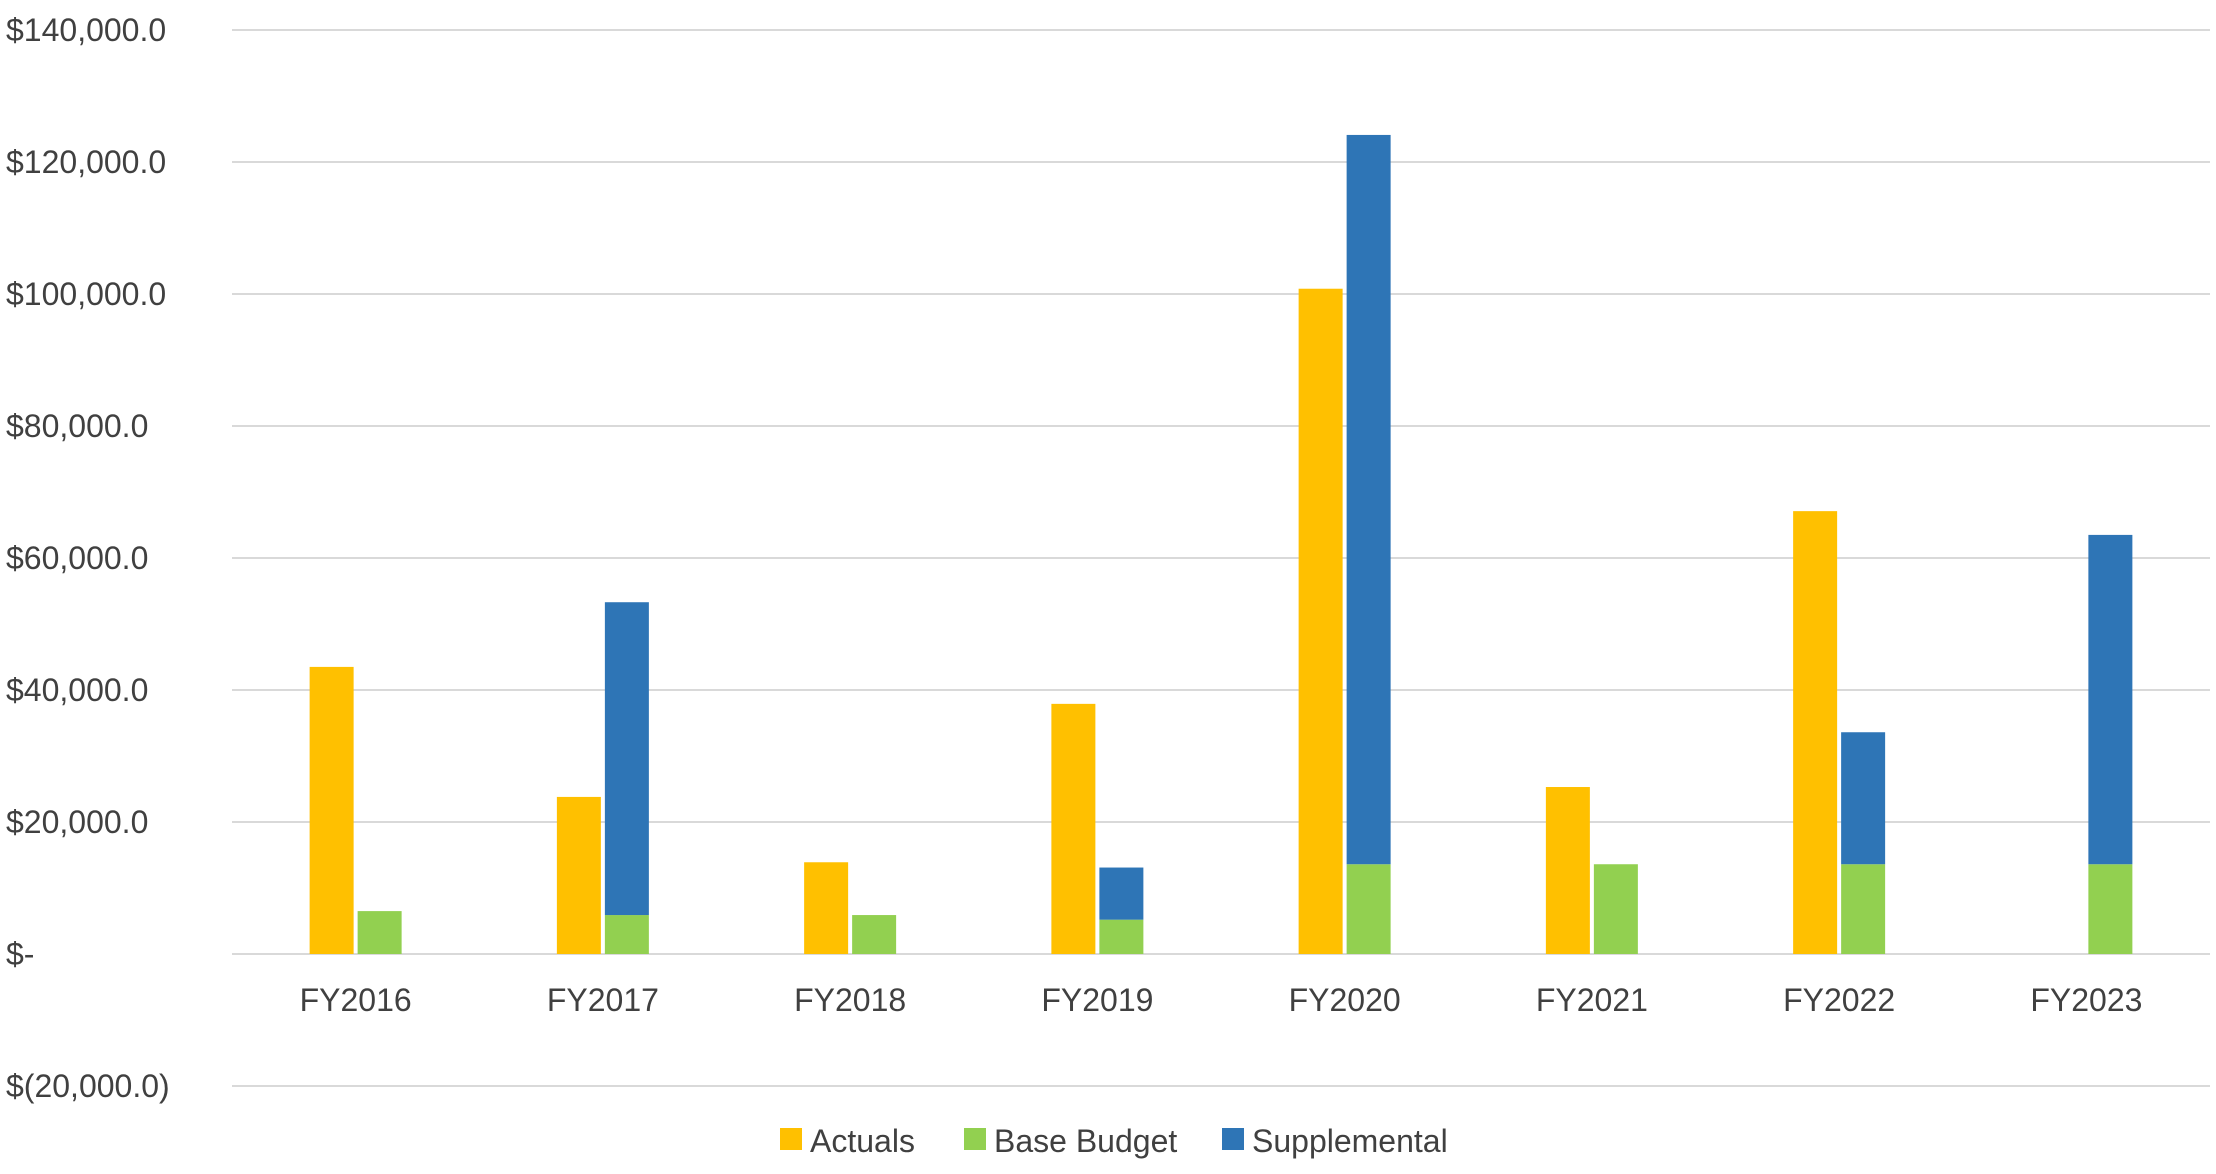  Describe the element at coordinates (77, 426) in the screenshot. I see `y-tick-label: $80,000.0` at that location.